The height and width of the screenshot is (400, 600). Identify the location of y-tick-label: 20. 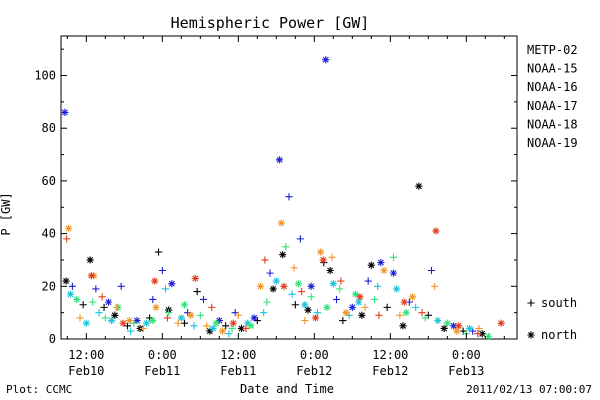
(49, 286).